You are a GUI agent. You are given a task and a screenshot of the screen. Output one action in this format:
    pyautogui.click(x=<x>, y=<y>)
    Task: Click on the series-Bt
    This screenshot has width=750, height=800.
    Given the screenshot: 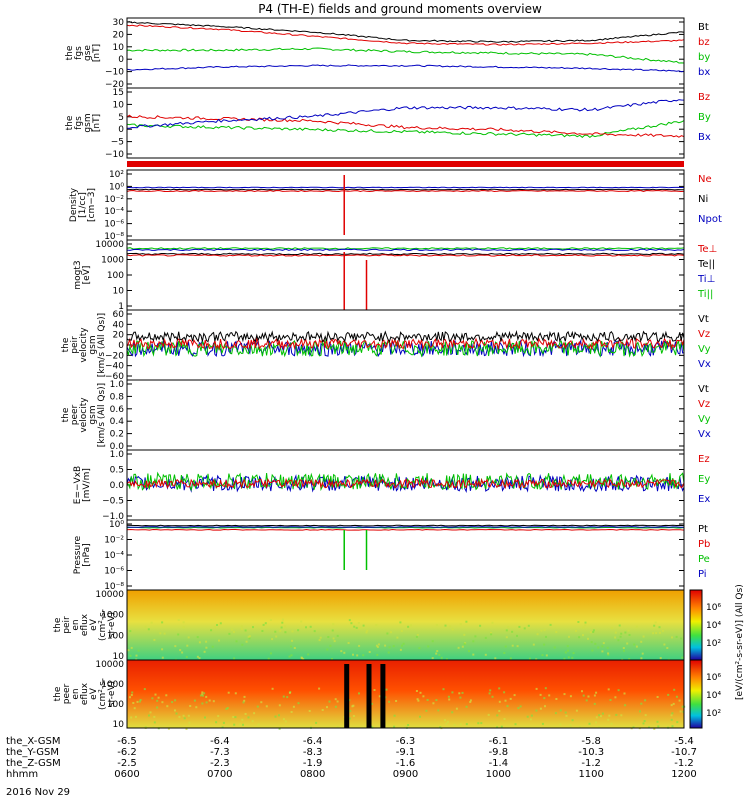 What is the action you would take?
    pyautogui.click(x=405, y=32)
    